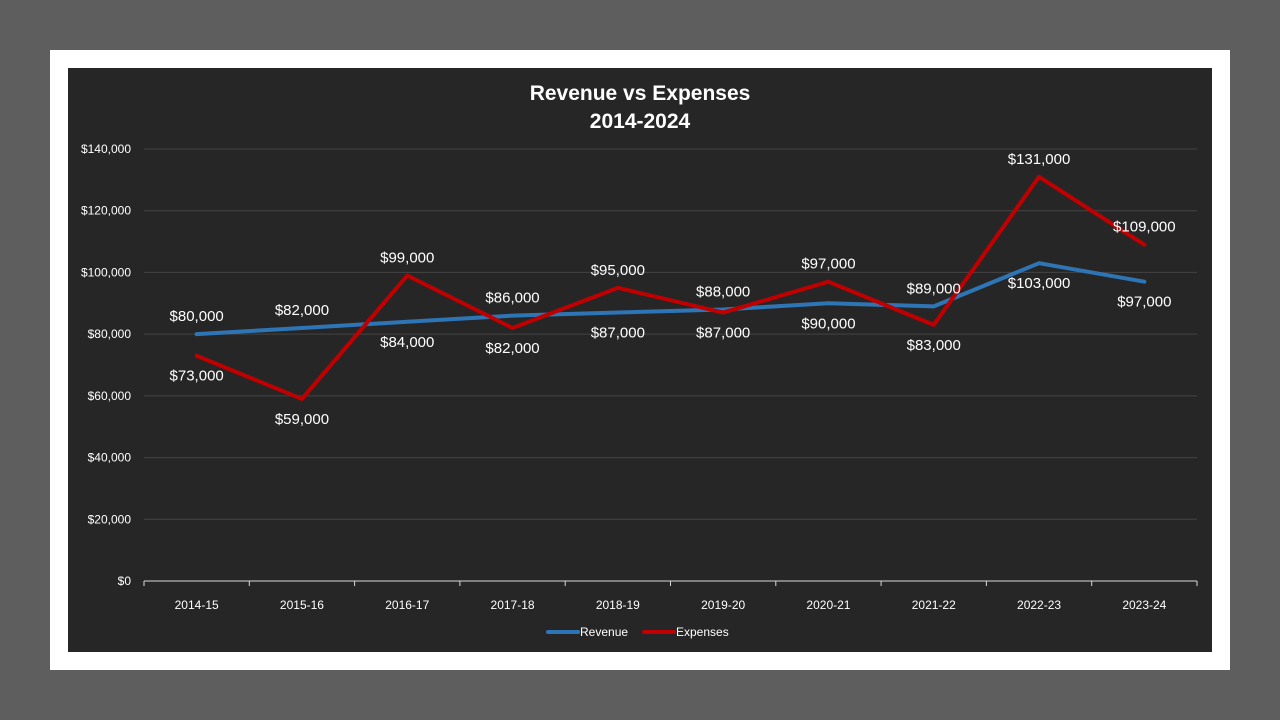  What do you see at coordinates (637, 632) in the screenshot?
I see `legend: Revenue Expenses` at bounding box center [637, 632].